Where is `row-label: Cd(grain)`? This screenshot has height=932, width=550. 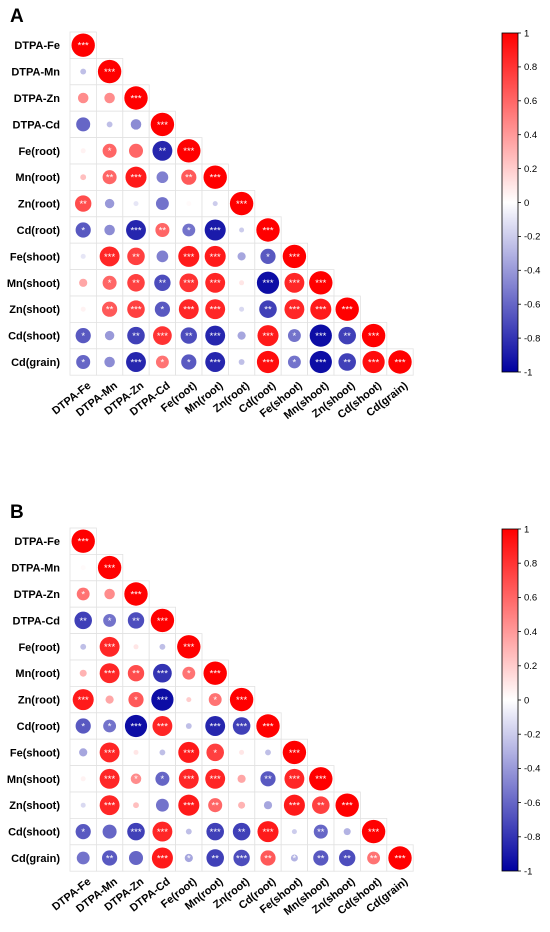
row-label: Cd(grain) is located at coordinates (35, 859).